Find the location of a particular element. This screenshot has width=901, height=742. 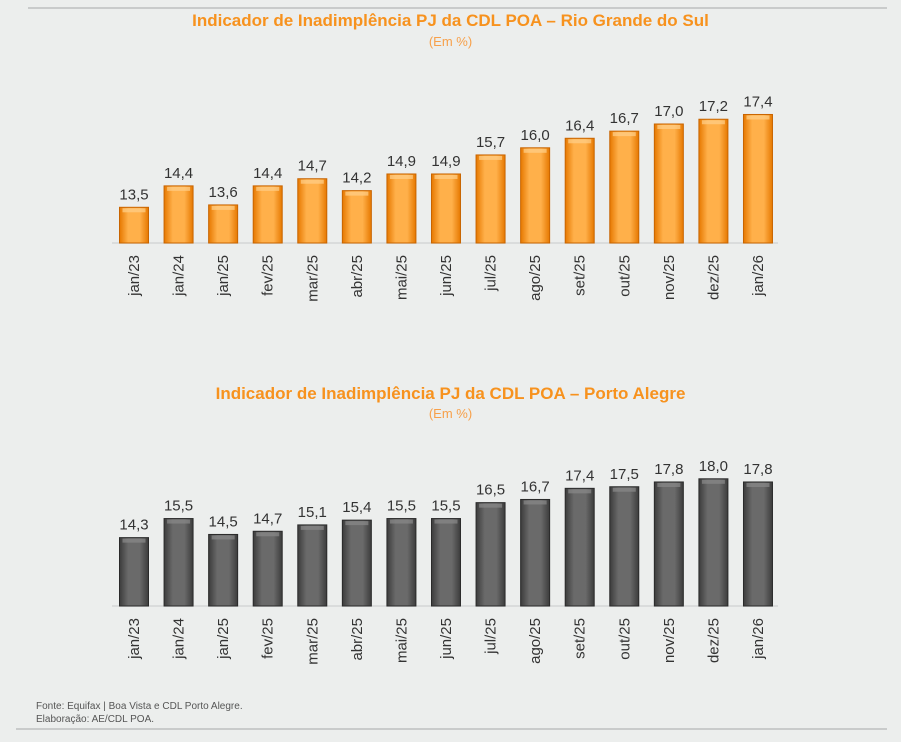

x-tick-label: fev/25 is located at coordinates (268, 638).